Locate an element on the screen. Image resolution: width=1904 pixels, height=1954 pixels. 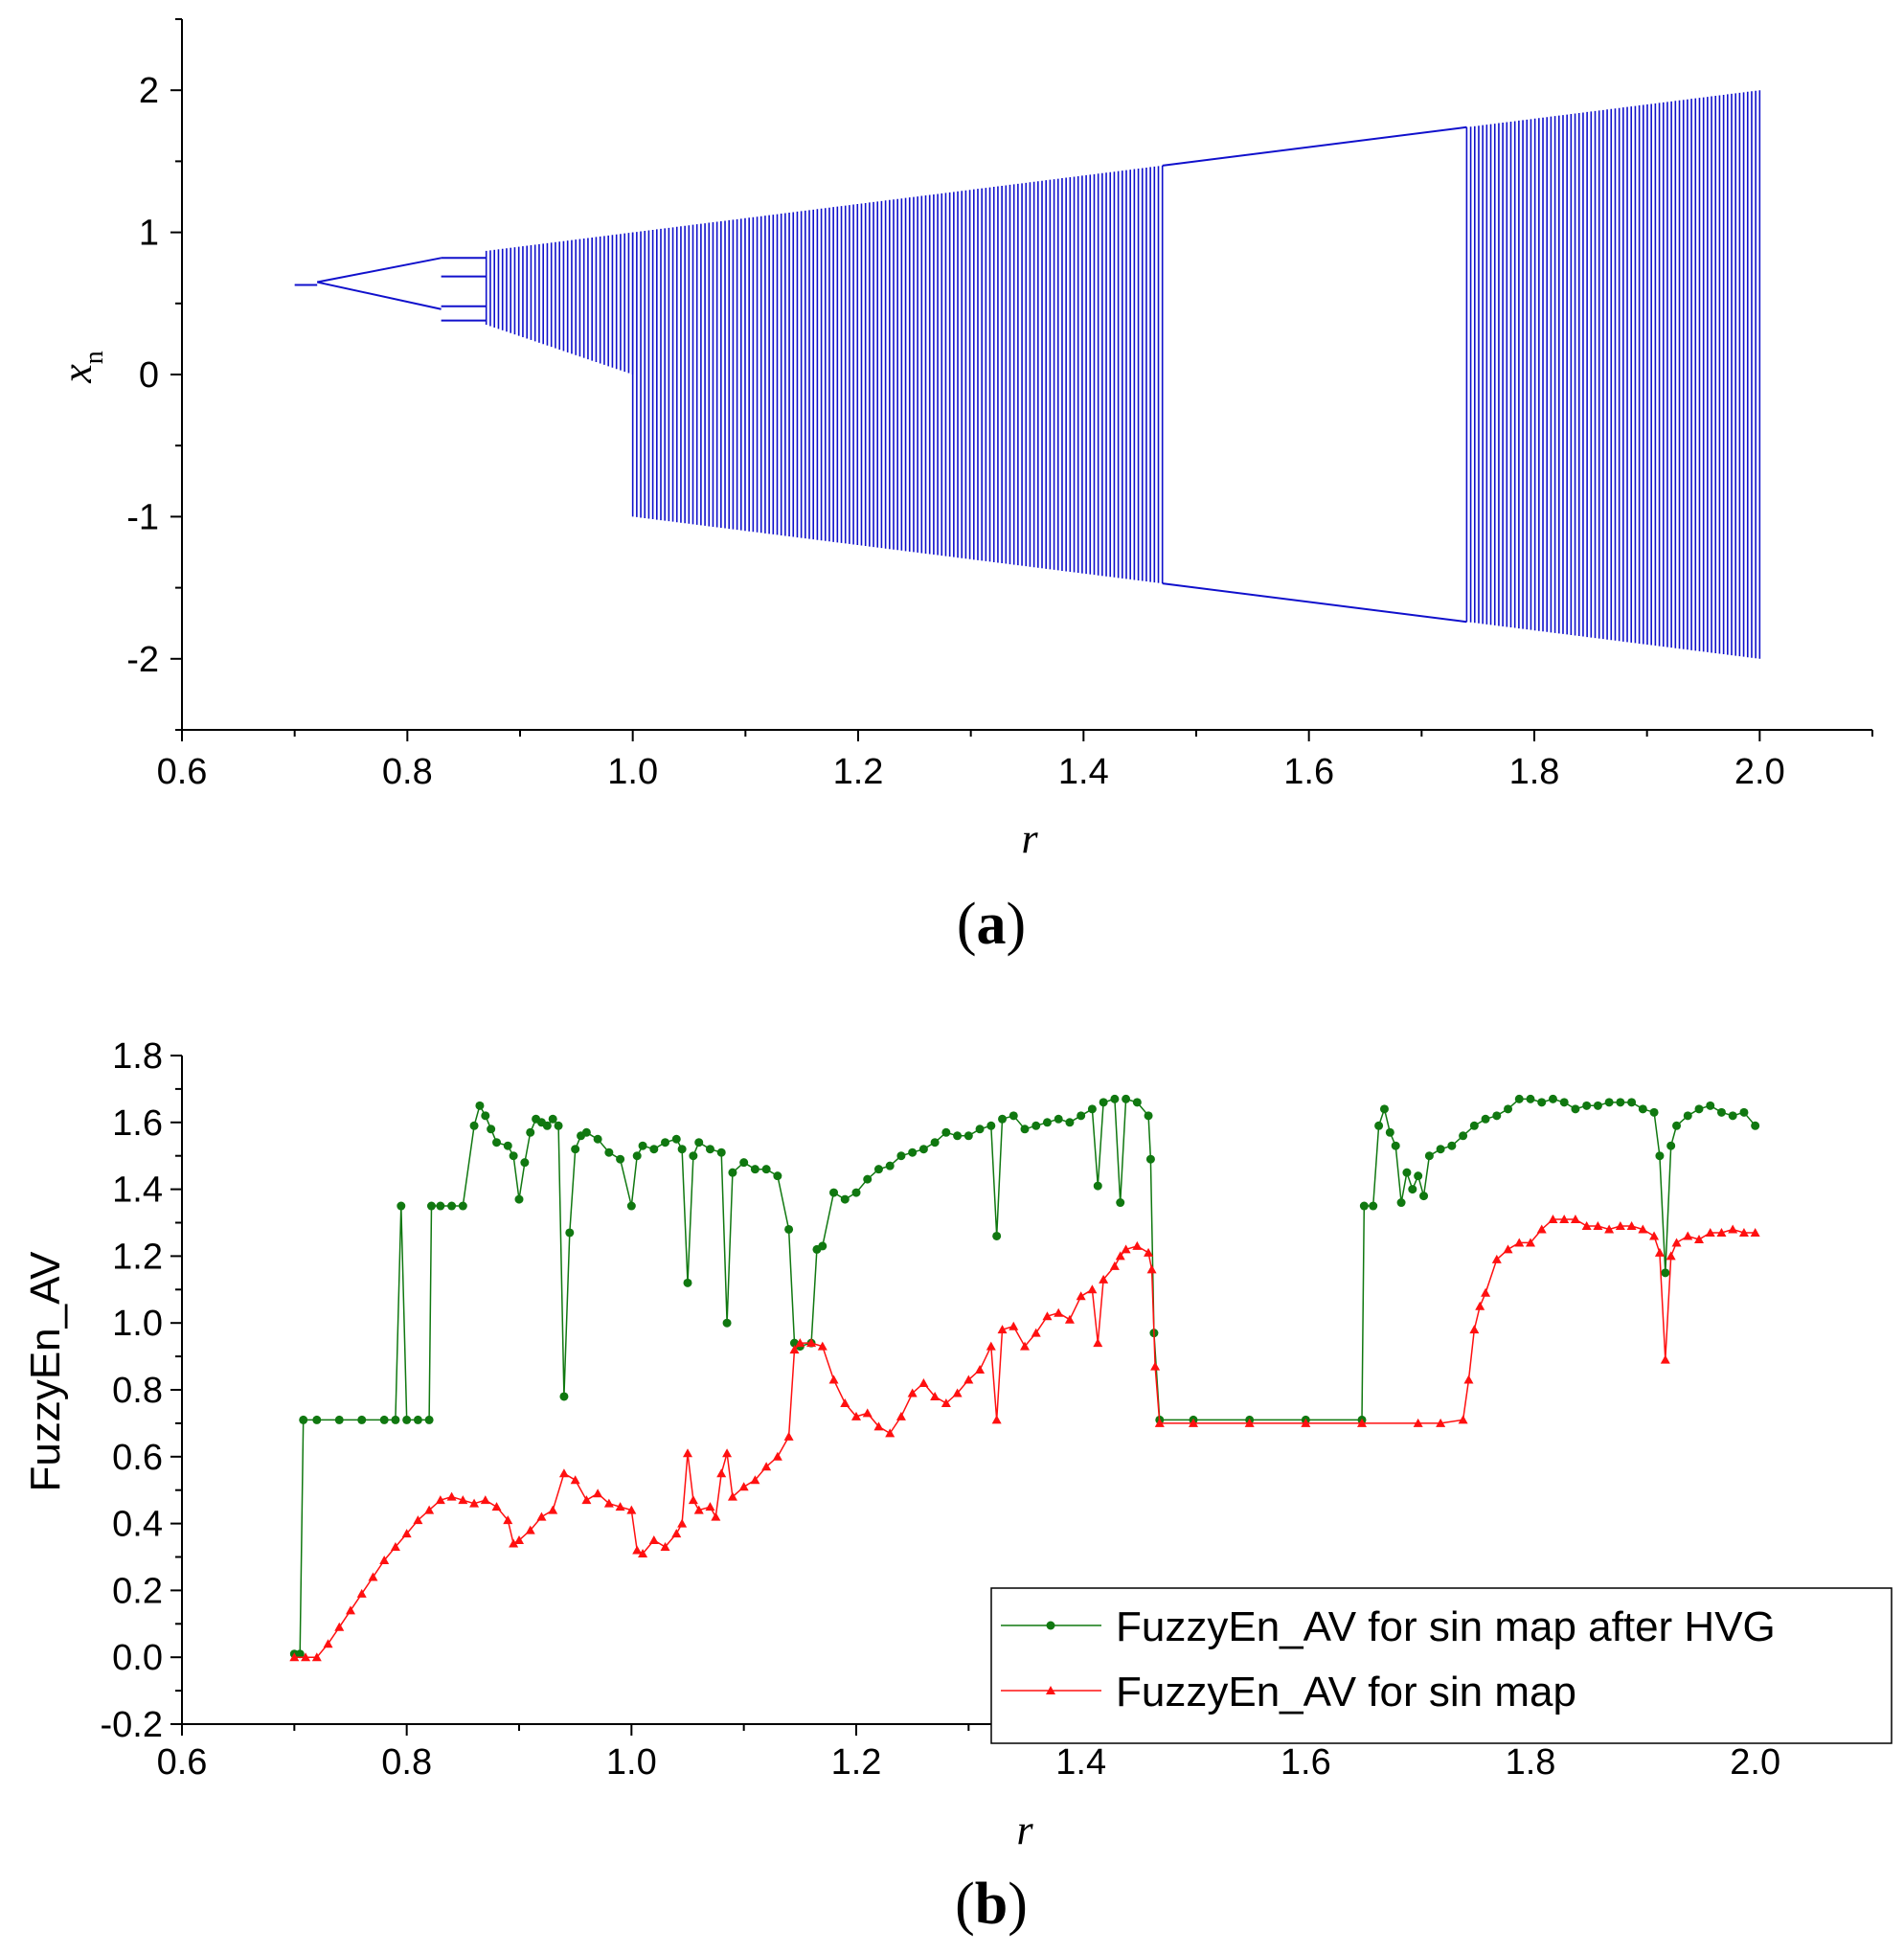
panel-b-x-tick-label: 0.8 is located at coordinates (406, 1763).